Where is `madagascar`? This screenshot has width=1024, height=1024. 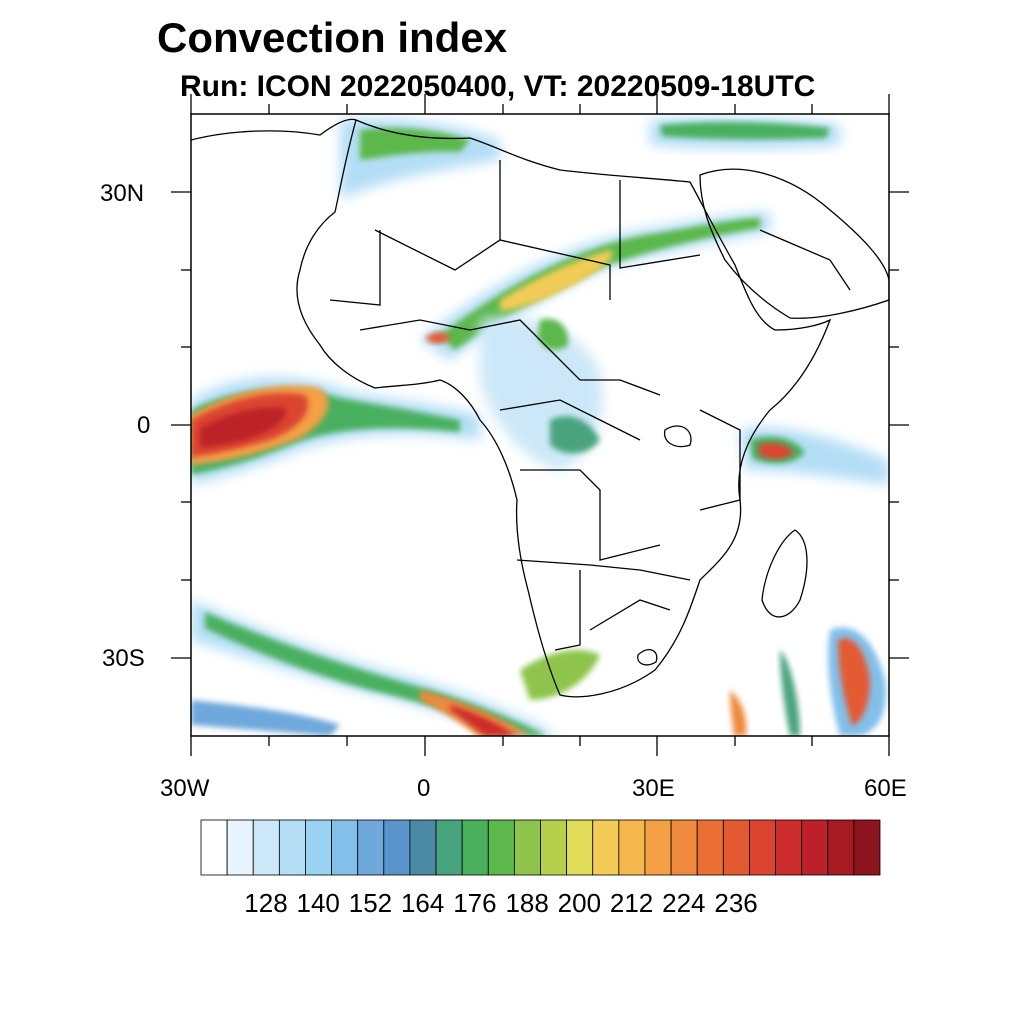 madagascar is located at coordinates (784, 573).